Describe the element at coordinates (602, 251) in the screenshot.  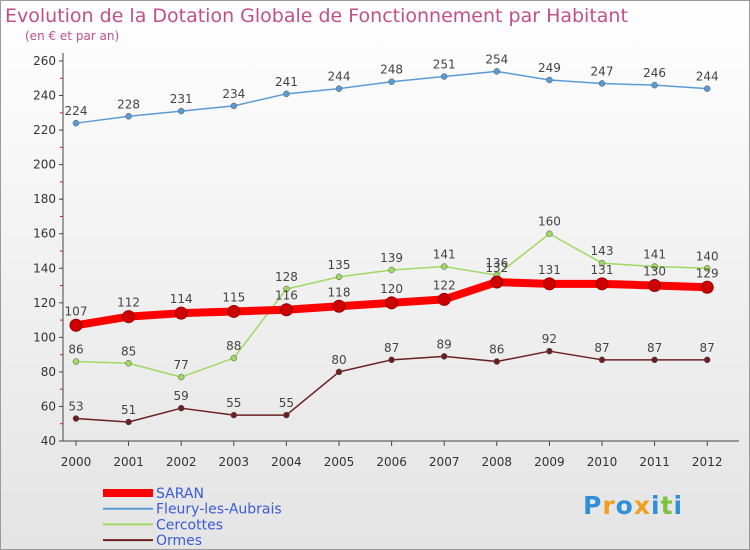
I see `data-label: 143` at that location.